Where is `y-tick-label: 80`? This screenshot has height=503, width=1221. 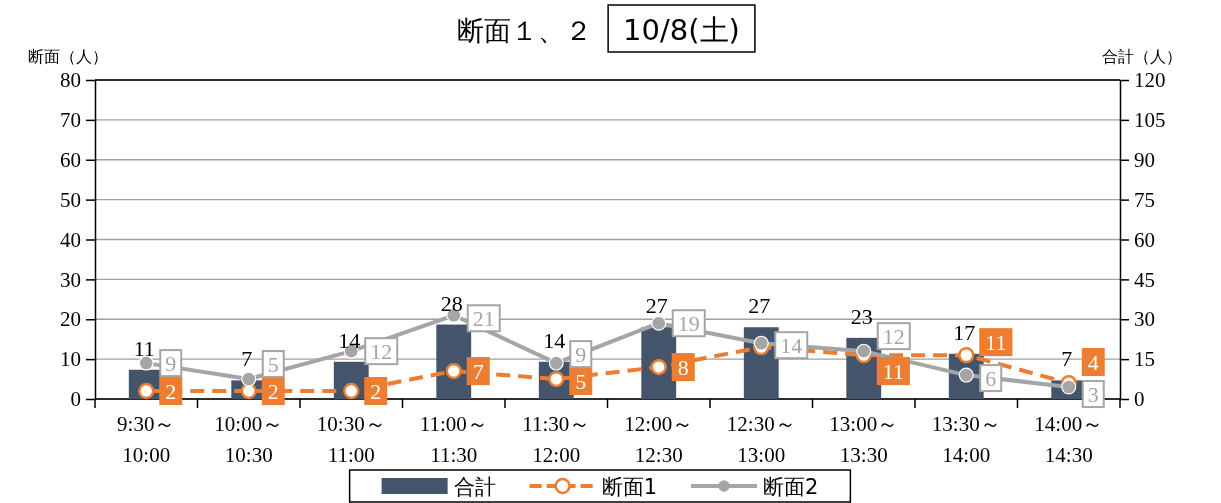 y-tick-label: 80 is located at coordinates (70, 80).